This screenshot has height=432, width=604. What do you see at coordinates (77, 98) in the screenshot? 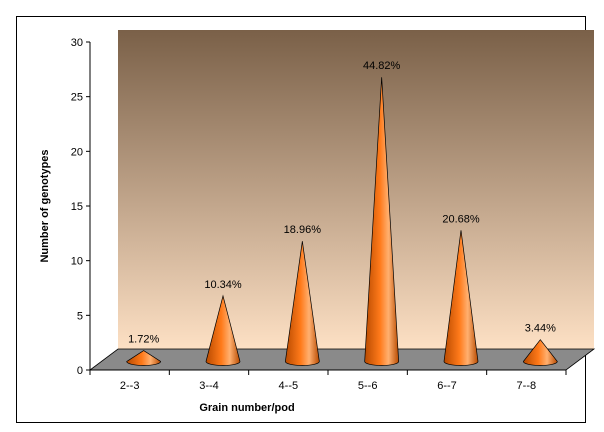
I see `y-tick-label: 25` at bounding box center [77, 98].